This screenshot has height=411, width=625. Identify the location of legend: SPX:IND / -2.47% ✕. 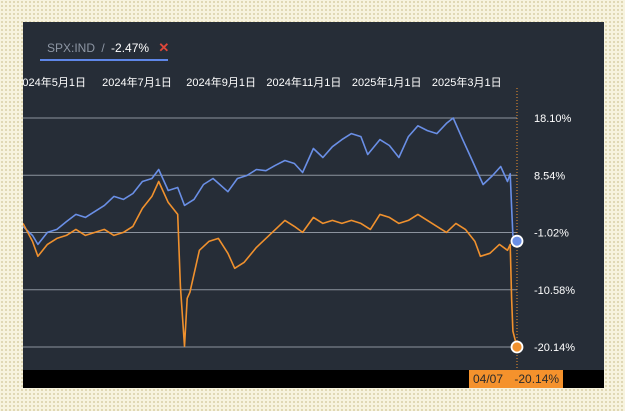
(108, 49).